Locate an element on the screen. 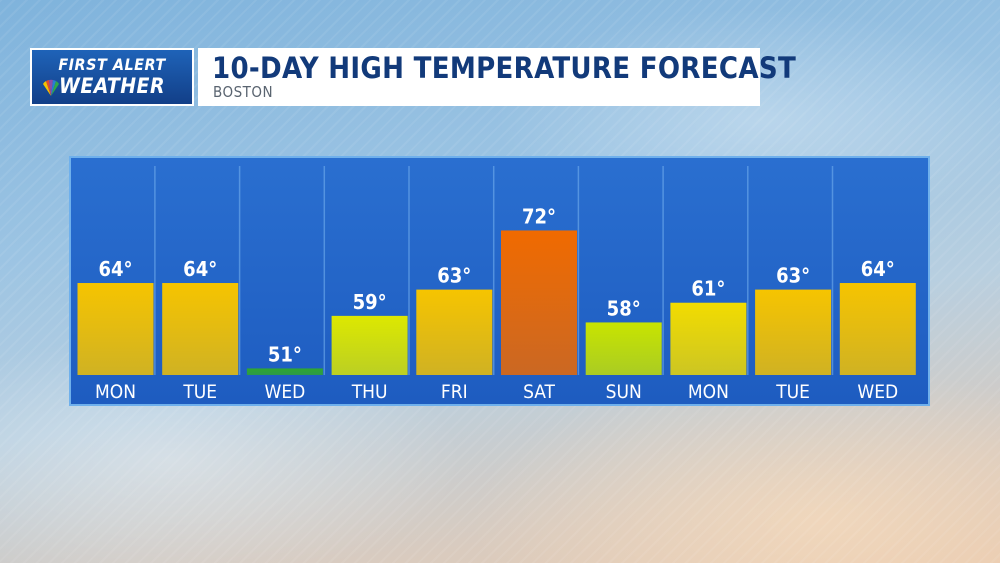 Image resolution: width=1000 pixels, height=563 pixels. logo-line-weather: WEATHER is located at coordinates (112, 86).